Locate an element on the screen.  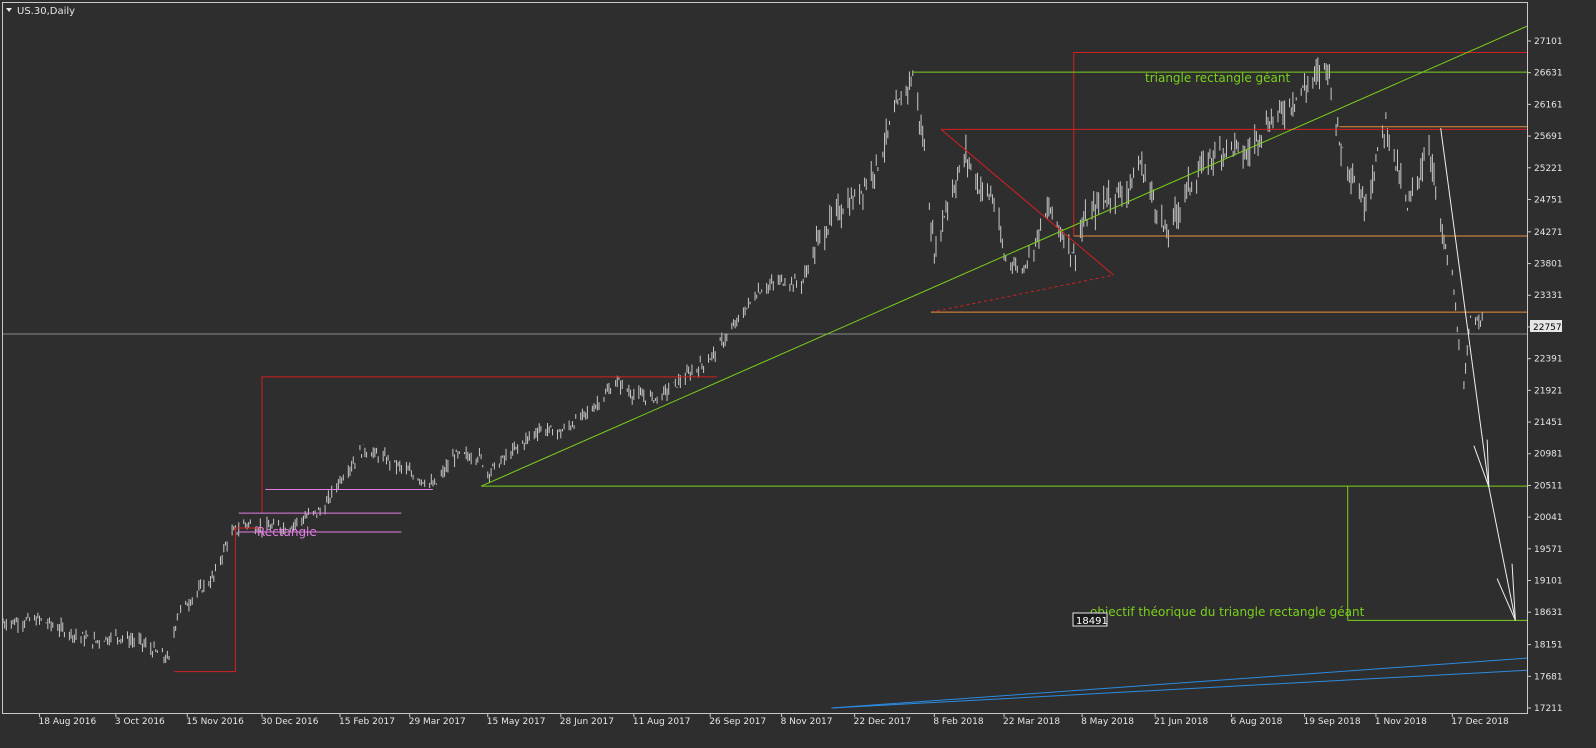
time-tick-label: 8 Nov 2017 is located at coordinates (807, 722).